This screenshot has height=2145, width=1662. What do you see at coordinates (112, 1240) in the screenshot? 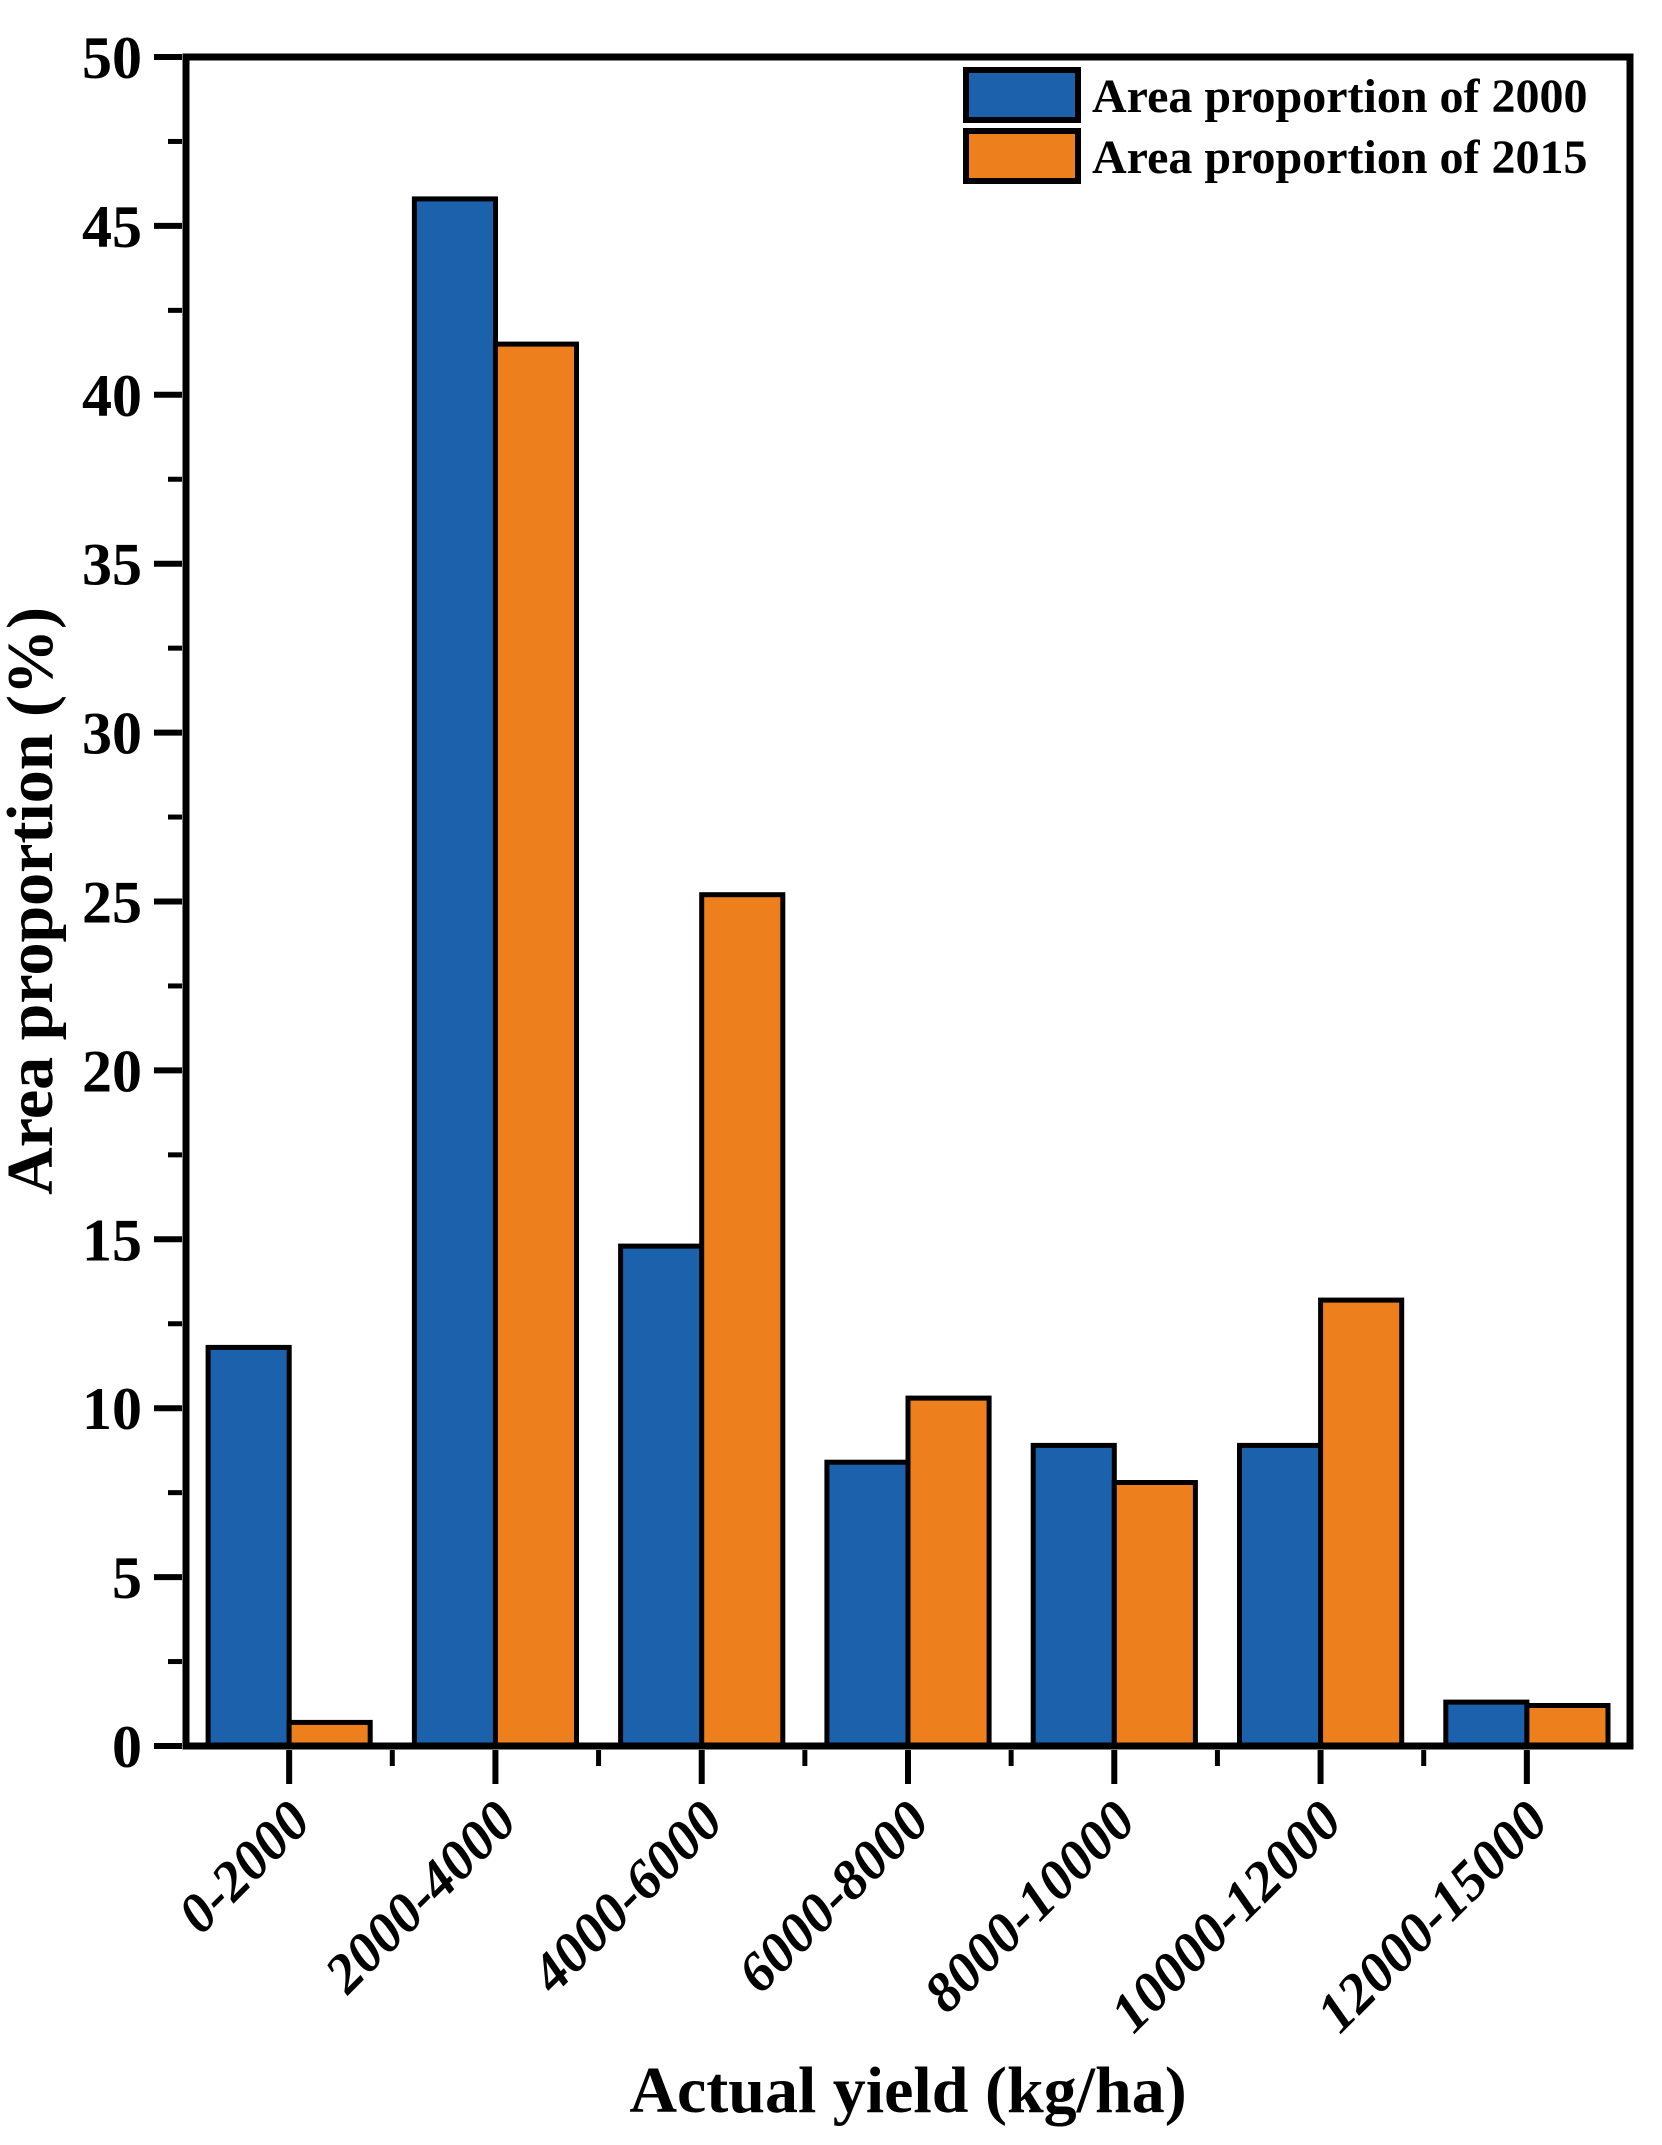
I see `y-tick-label-15: 15` at bounding box center [112, 1240].